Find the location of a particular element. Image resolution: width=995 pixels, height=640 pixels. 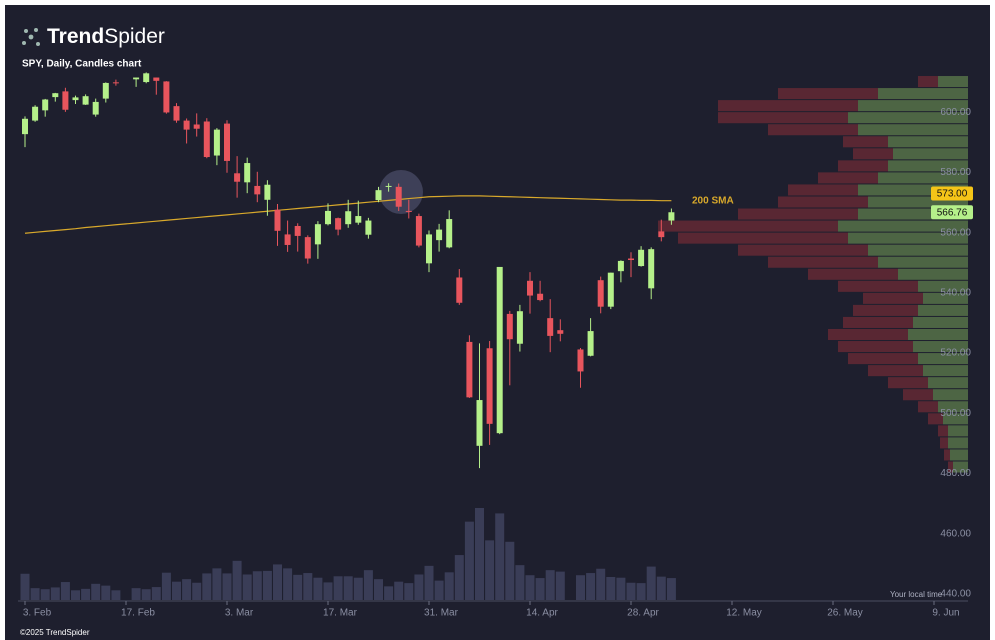

price-label: 573.00 is located at coordinates (952, 194).